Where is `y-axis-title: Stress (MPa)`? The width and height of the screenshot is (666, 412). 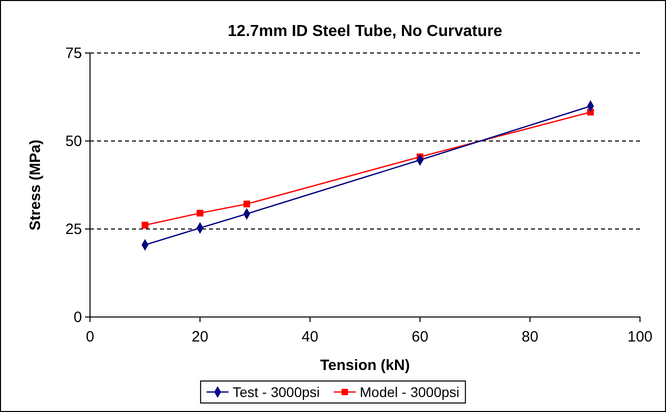
y-axis-title: Stress (MPa) is located at coordinates (35, 185).